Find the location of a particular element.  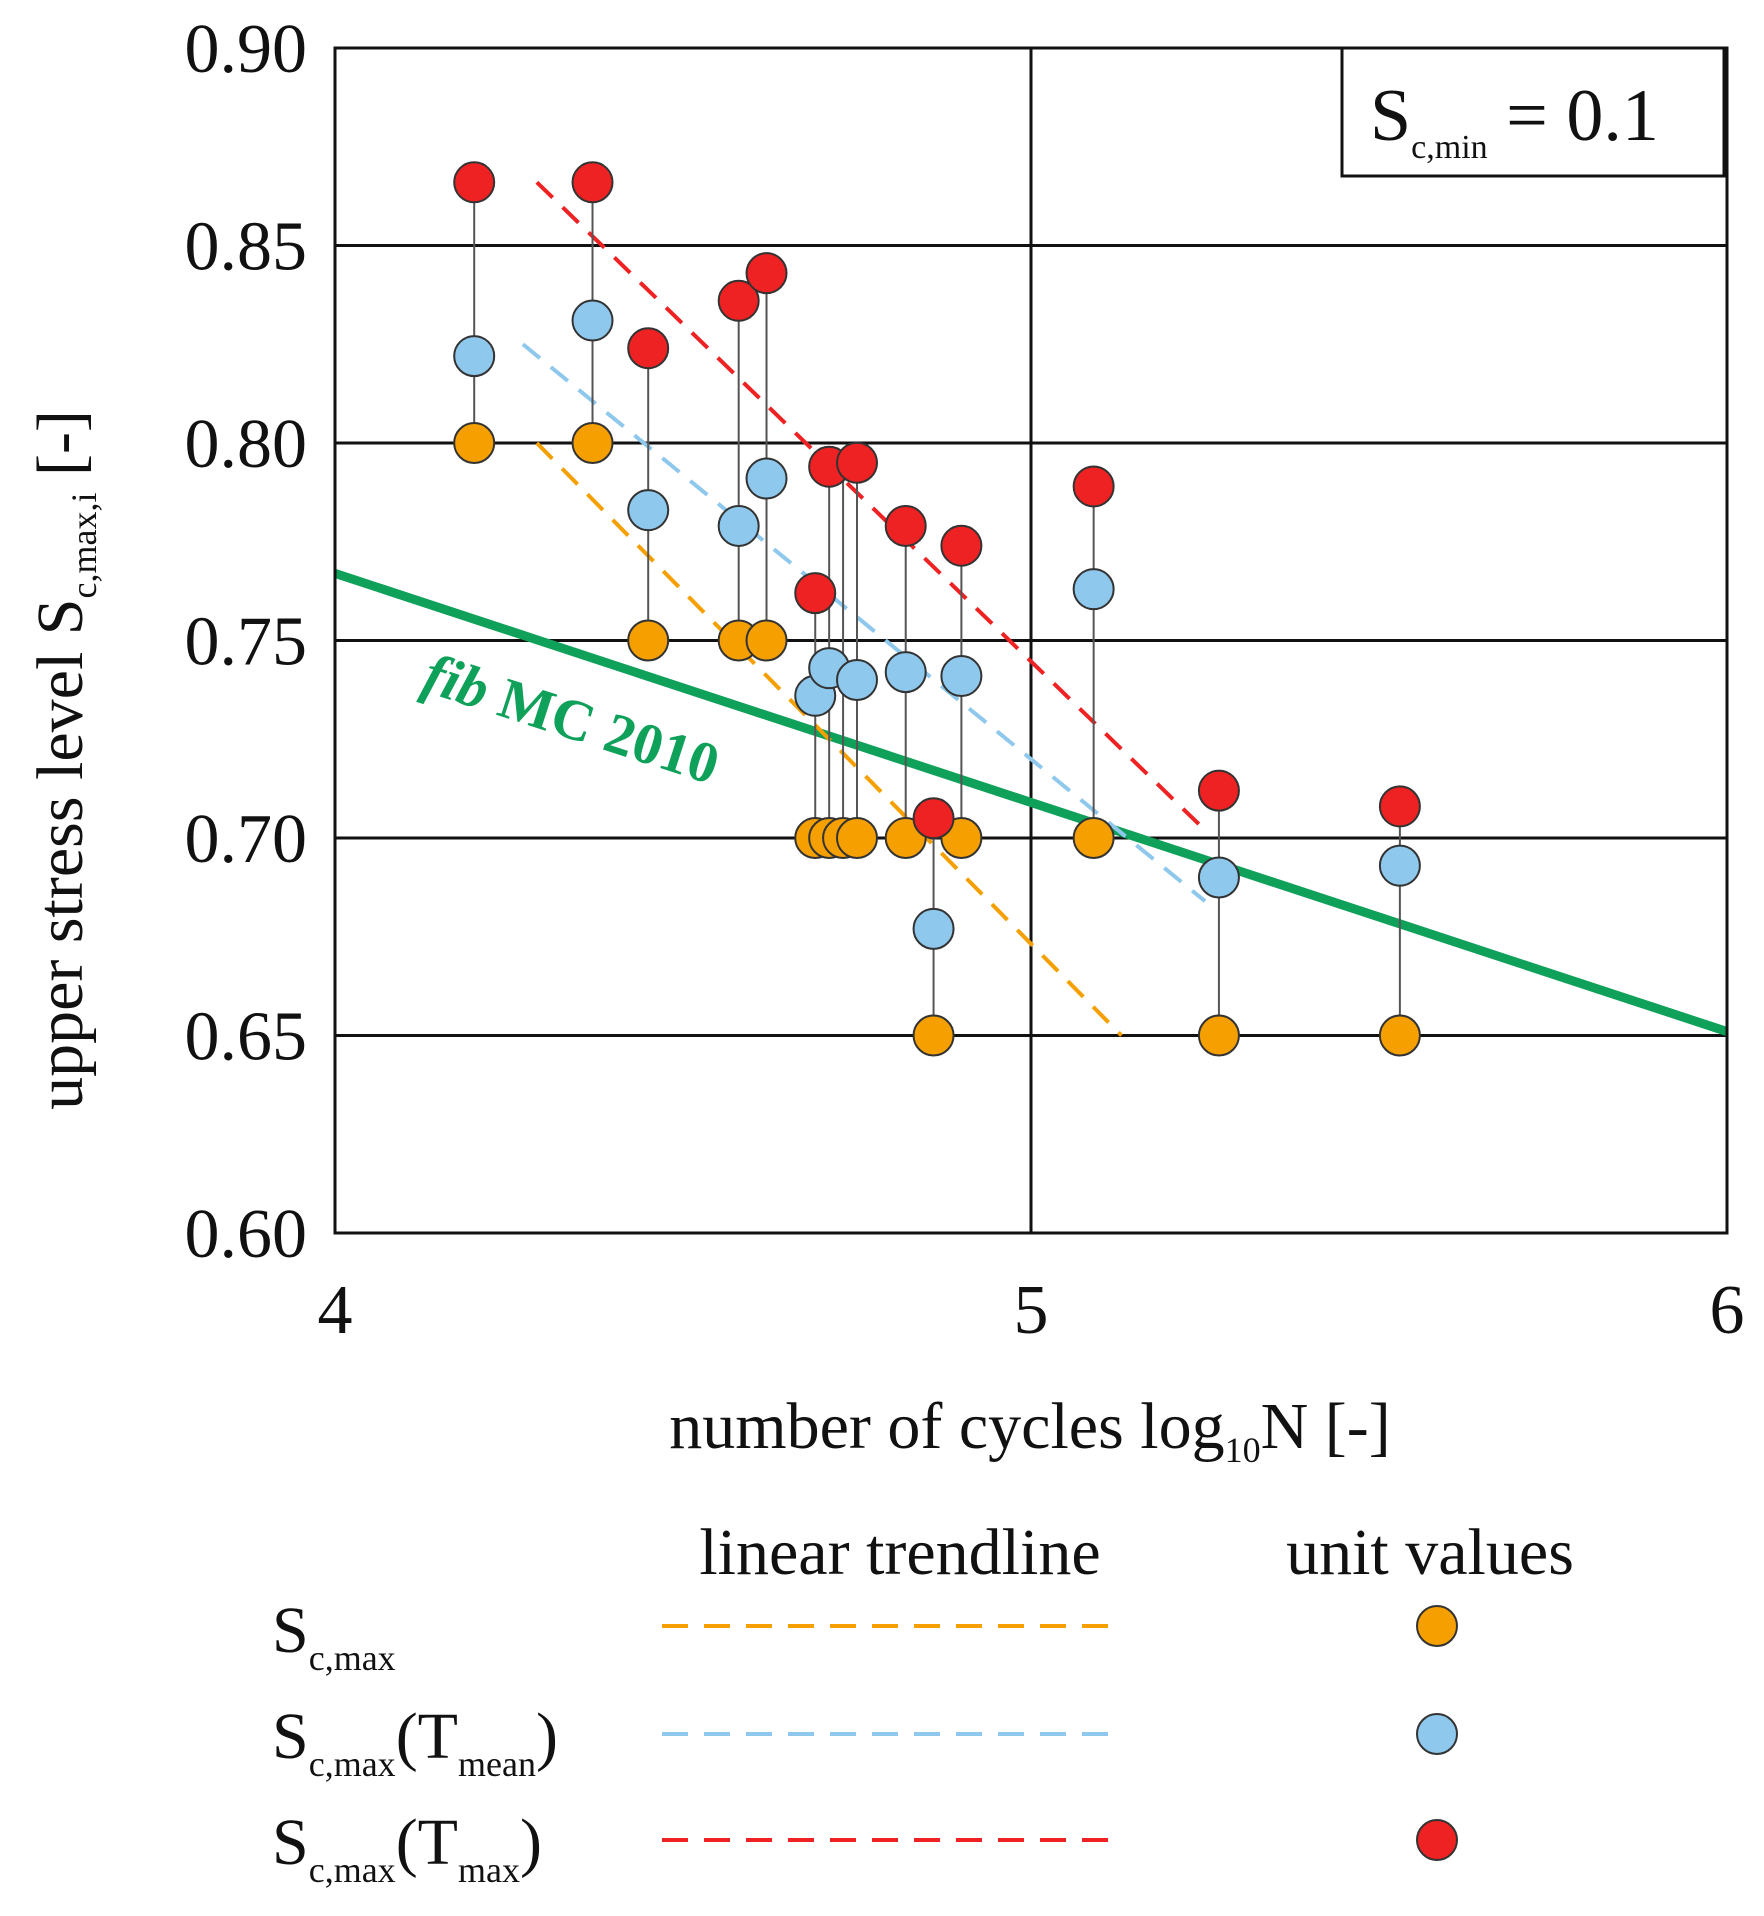

legend-1-main: S is located at coordinates (290, 1736).